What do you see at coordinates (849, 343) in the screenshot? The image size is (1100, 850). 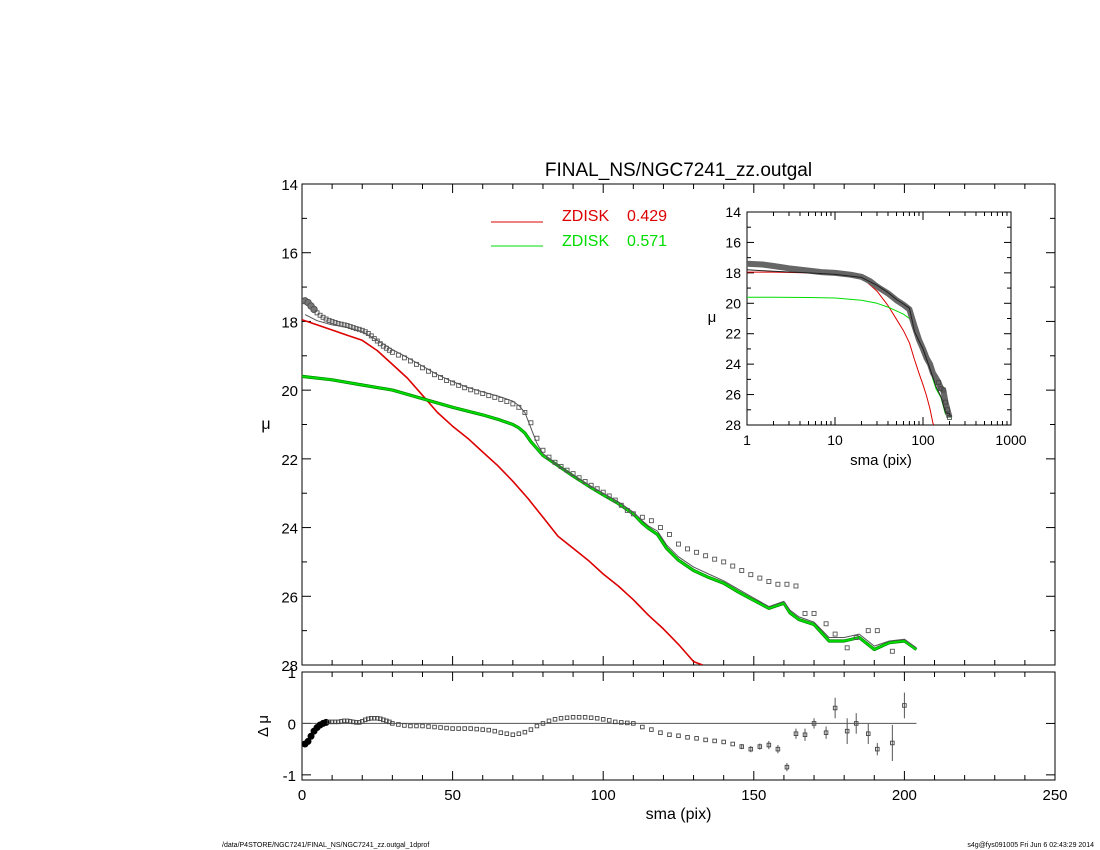 I see `inset-series-model-total-line` at bounding box center [849, 343].